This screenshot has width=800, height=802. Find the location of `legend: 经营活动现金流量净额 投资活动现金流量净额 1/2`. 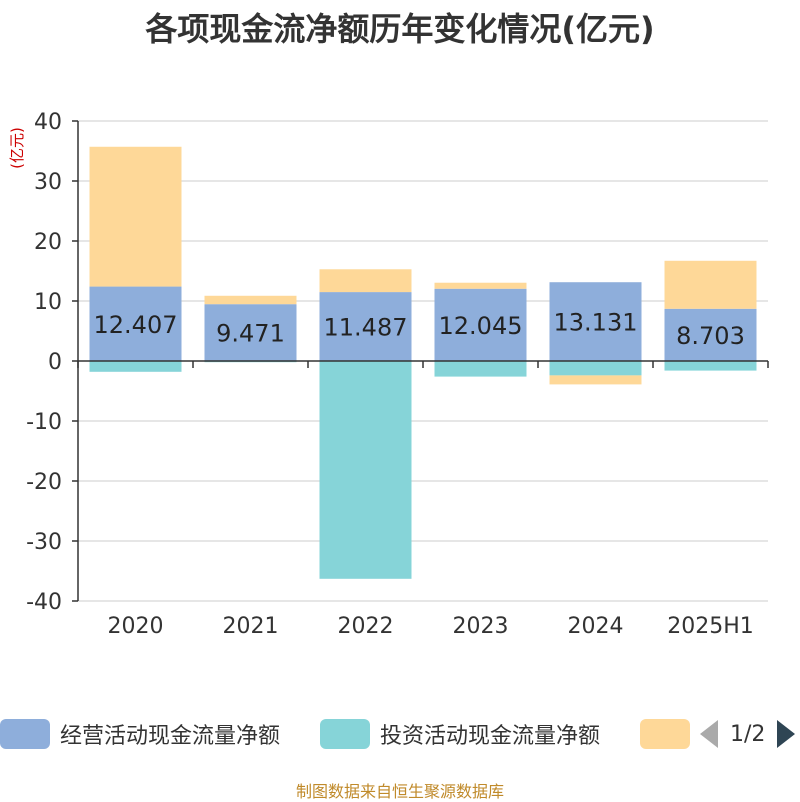

legend: 经营活动现金流量净额 投资活动现金流量净额 1/2 is located at coordinates (400, 734).